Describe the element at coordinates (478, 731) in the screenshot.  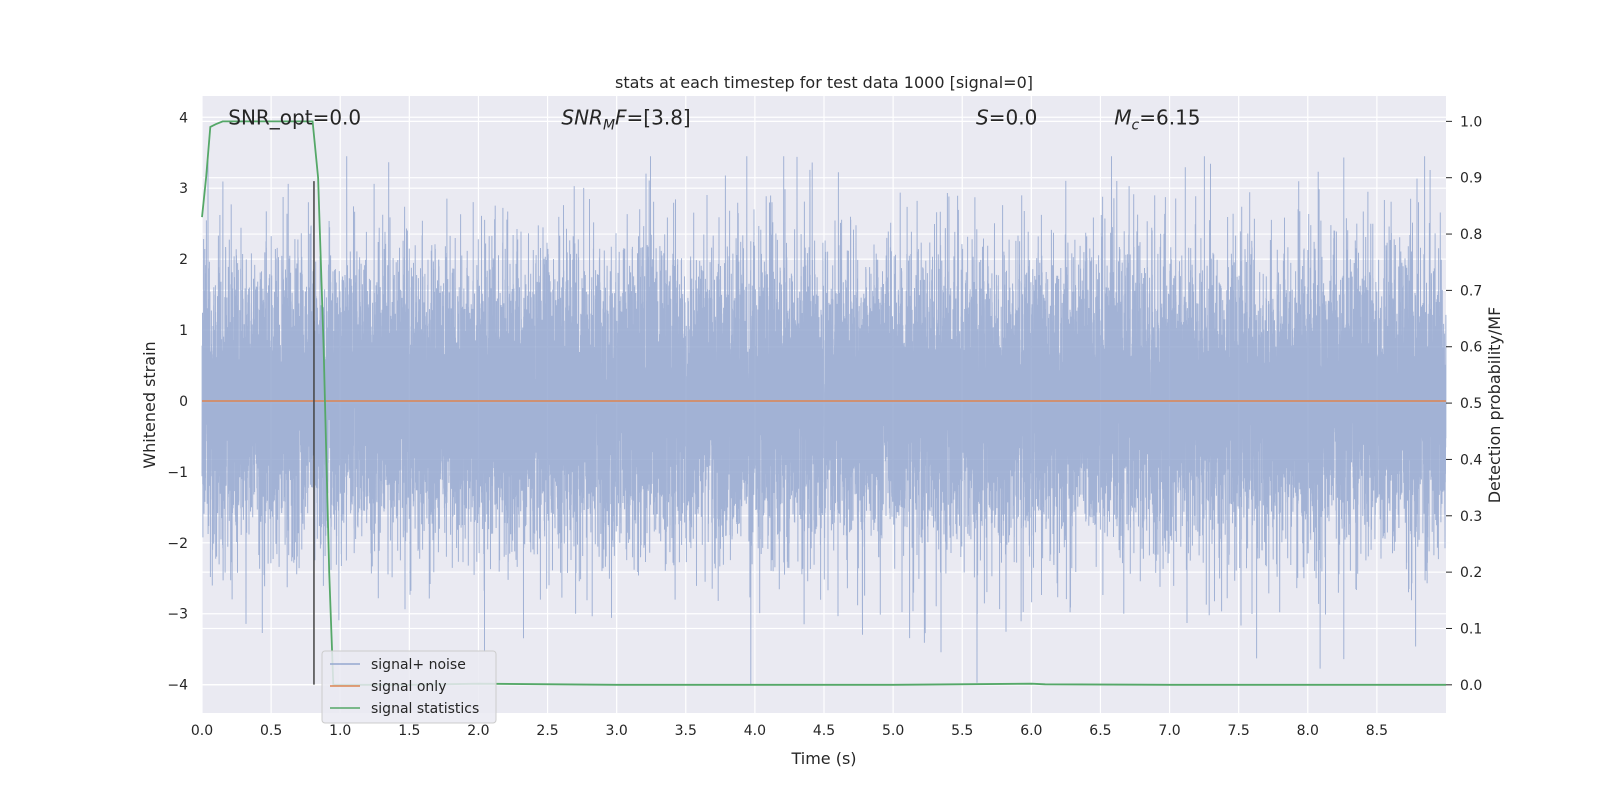
I see `x-tick-label-4: 2.0` at that location.